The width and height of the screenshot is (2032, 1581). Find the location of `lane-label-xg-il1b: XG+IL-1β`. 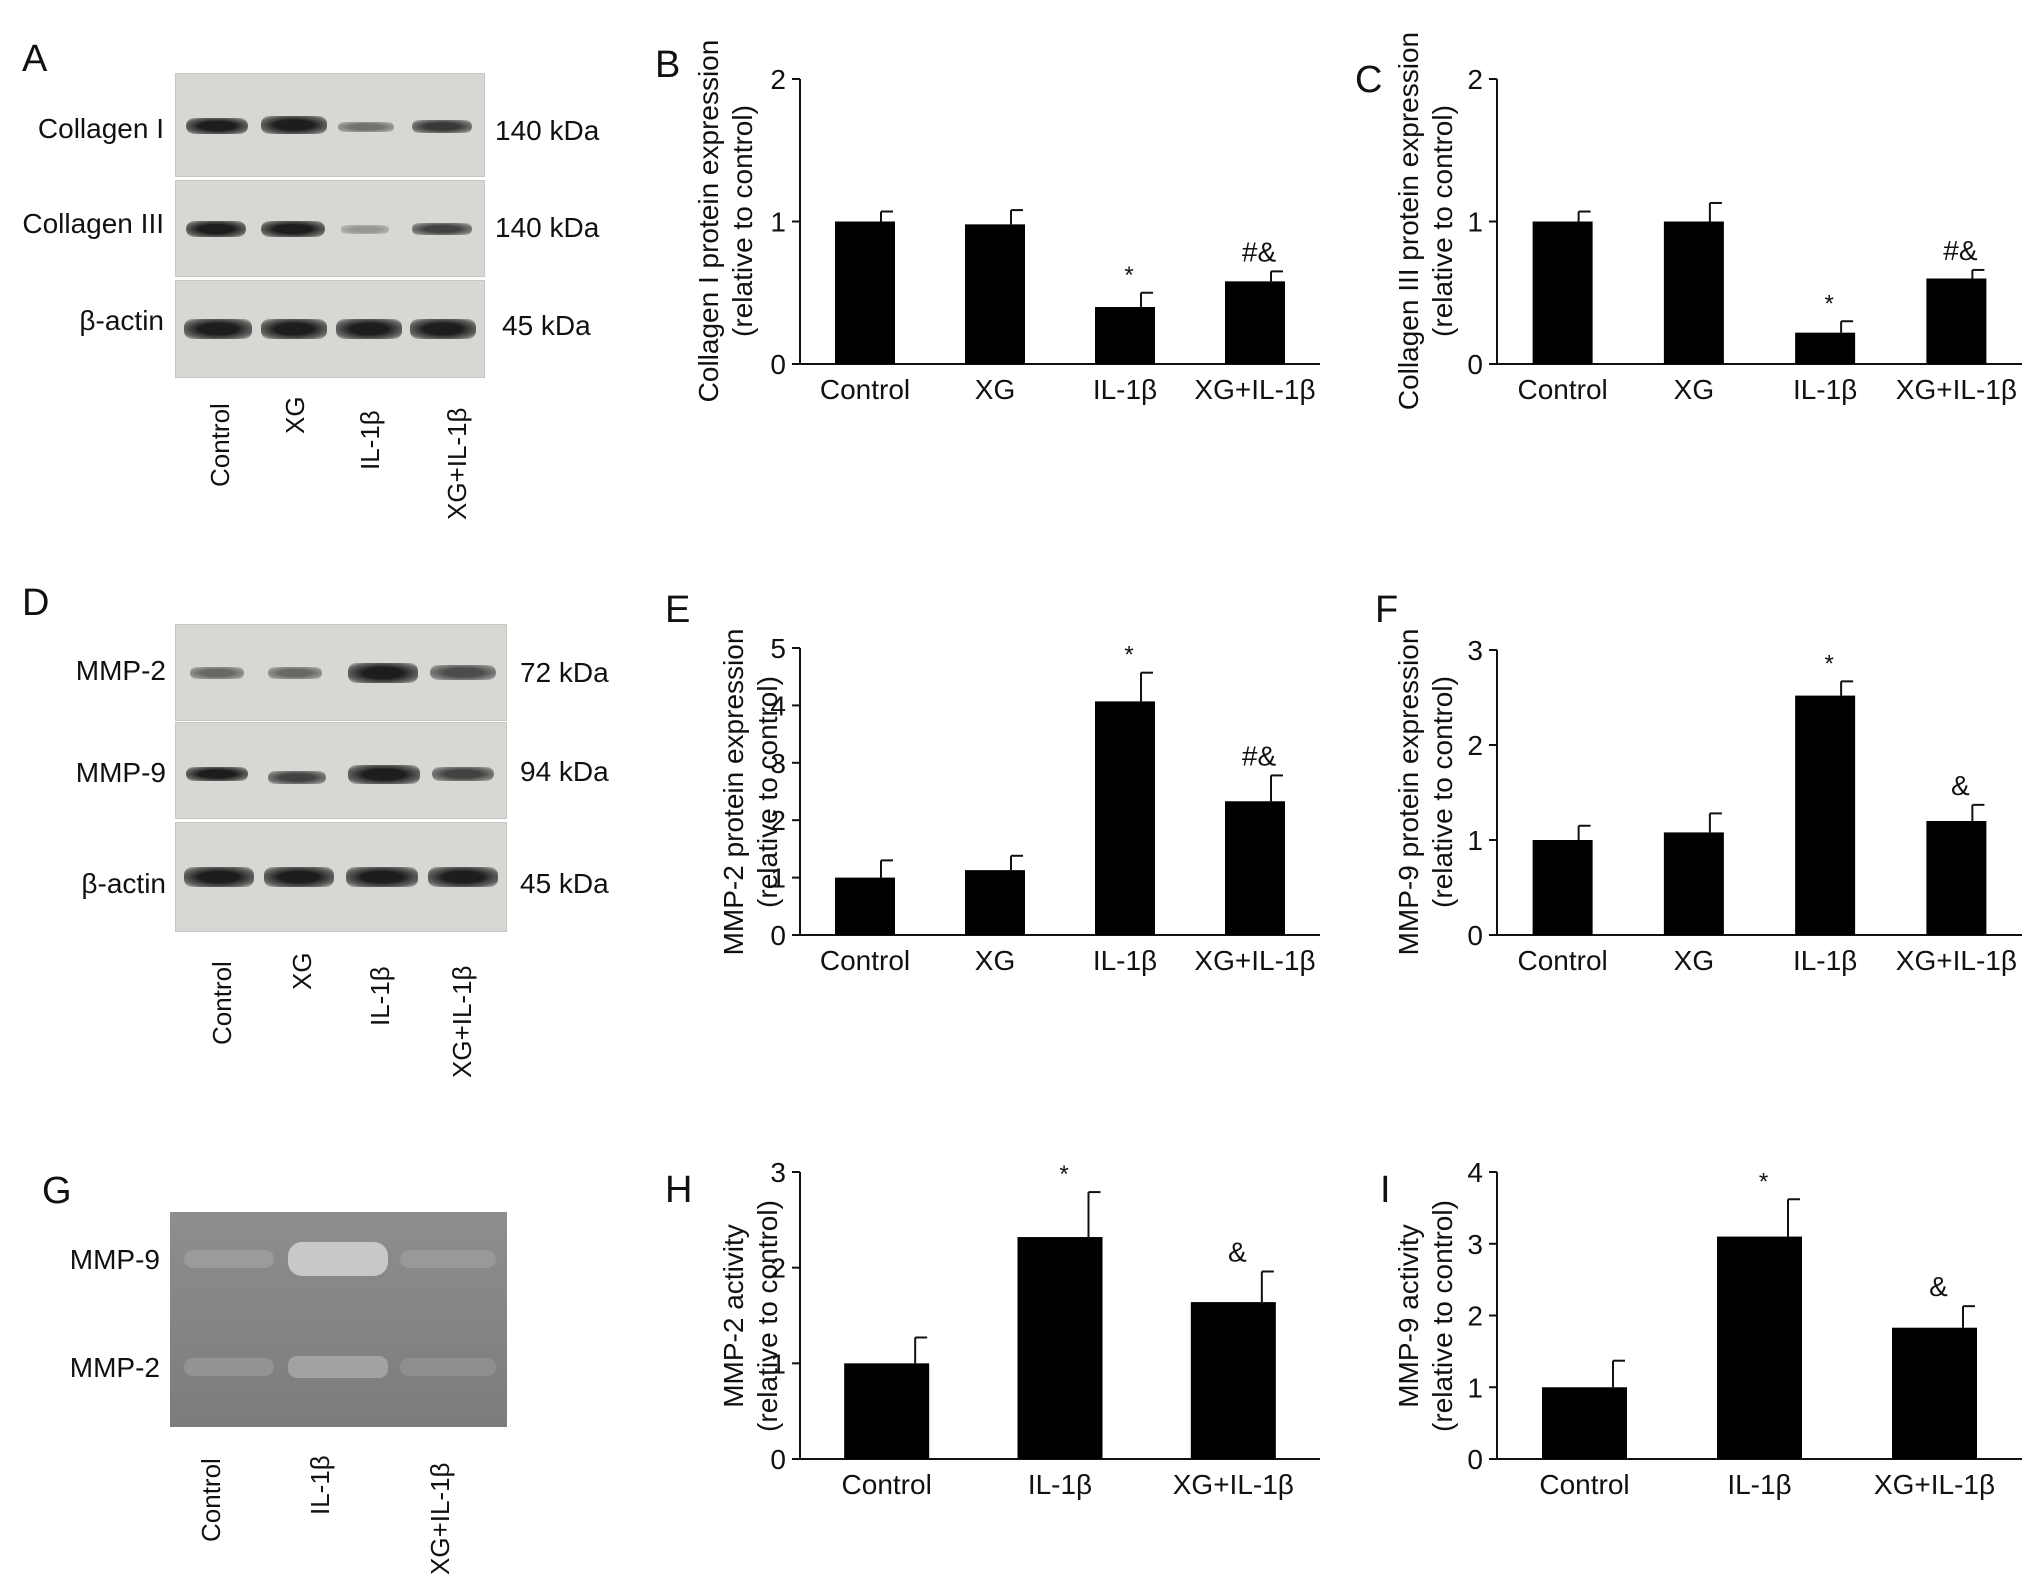

lane-label-xg-il1b: XG+IL-1β is located at coordinates (440, 1518).